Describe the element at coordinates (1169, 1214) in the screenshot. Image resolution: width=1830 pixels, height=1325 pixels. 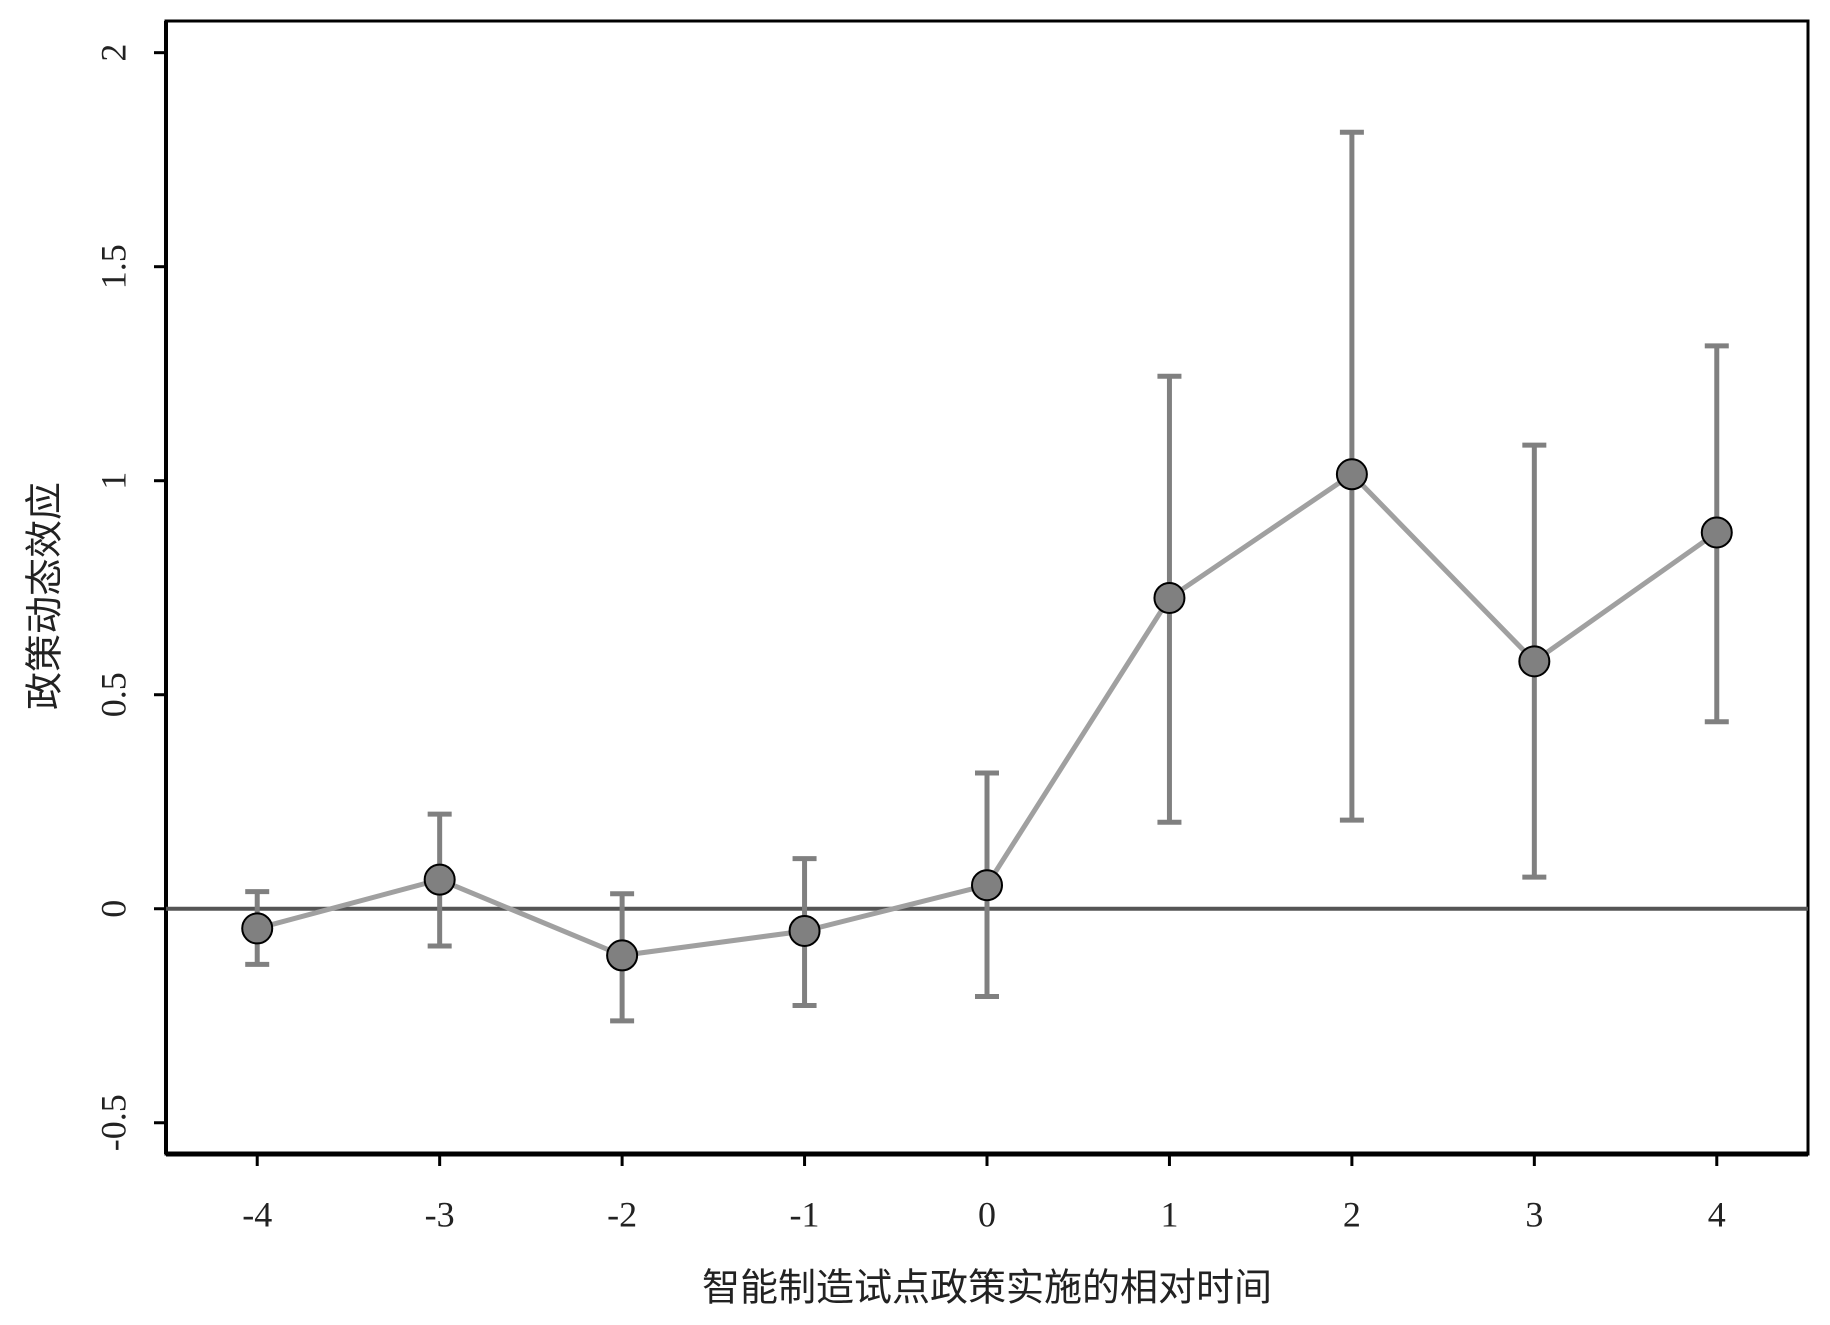
I see `x-tick-label: 1` at that location.